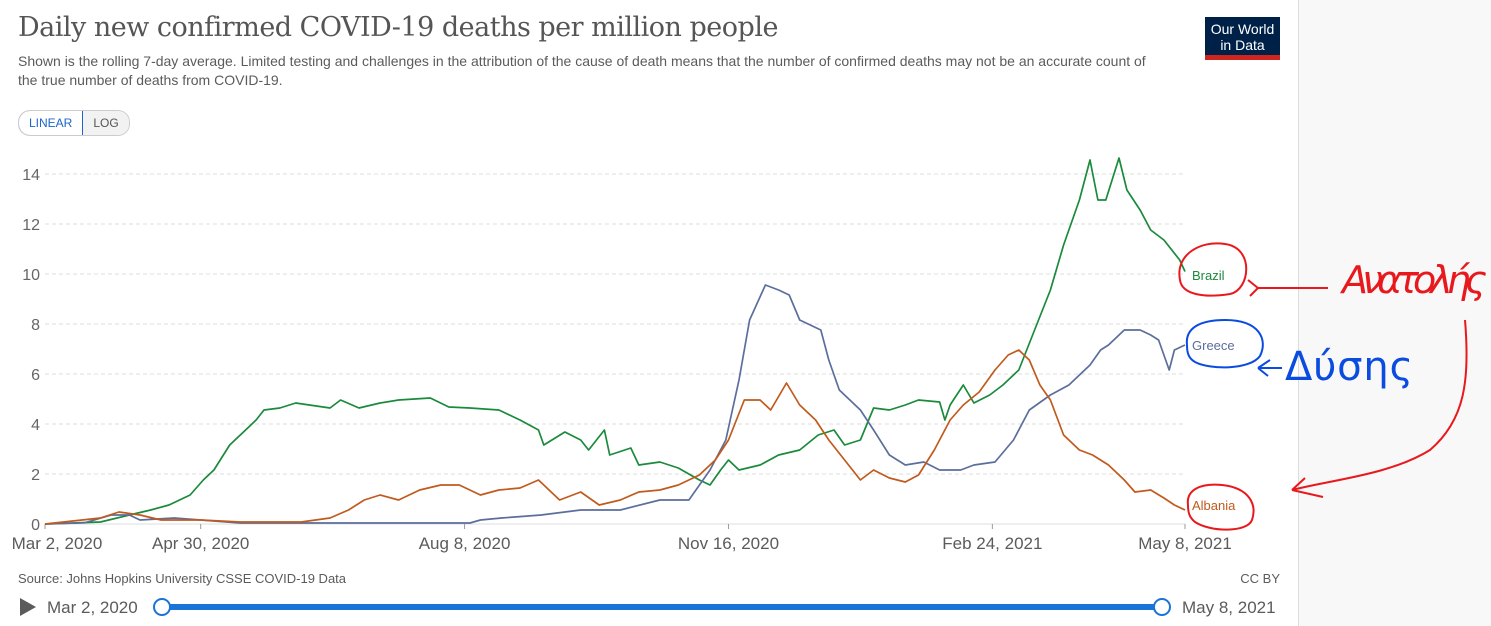 Image resolution: width=1491 pixels, height=626 pixels. Describe the element at coordinates (106, 123) in the screenshot. I see `log-scale-button: LOG` at that location.